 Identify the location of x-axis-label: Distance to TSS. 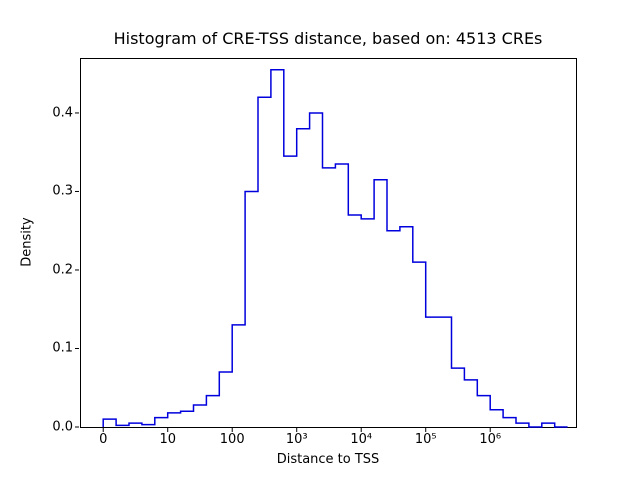
(328, 459).